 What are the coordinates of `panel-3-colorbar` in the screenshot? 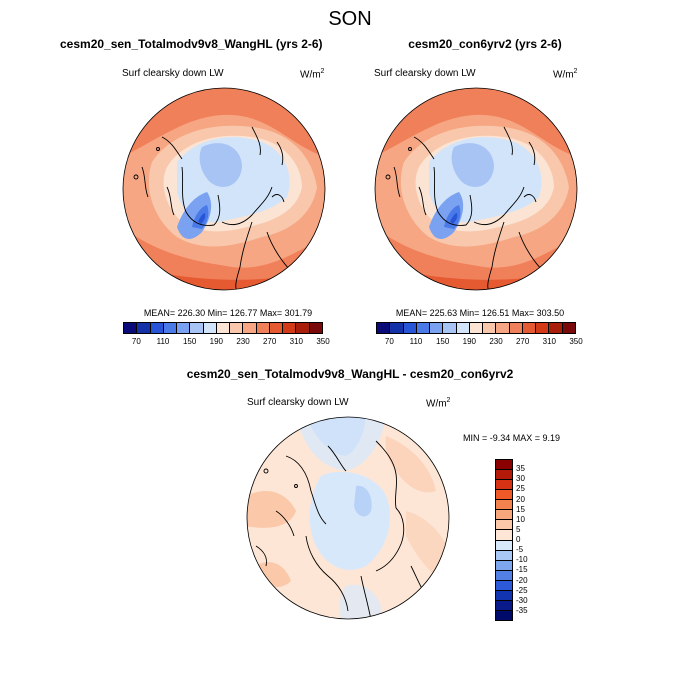 It's located at (504, 540).